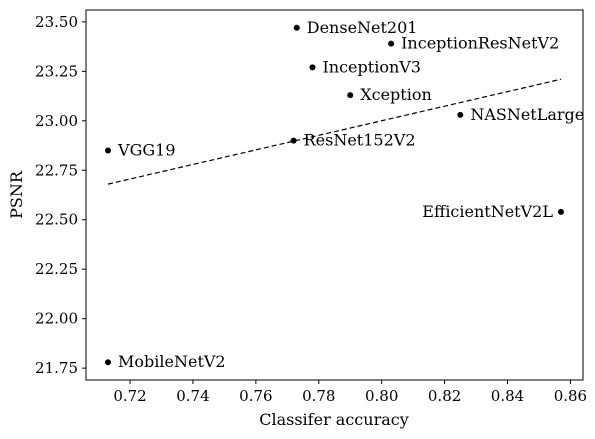  I want to click on point-label: MobileNetV2, so click(172, 361).